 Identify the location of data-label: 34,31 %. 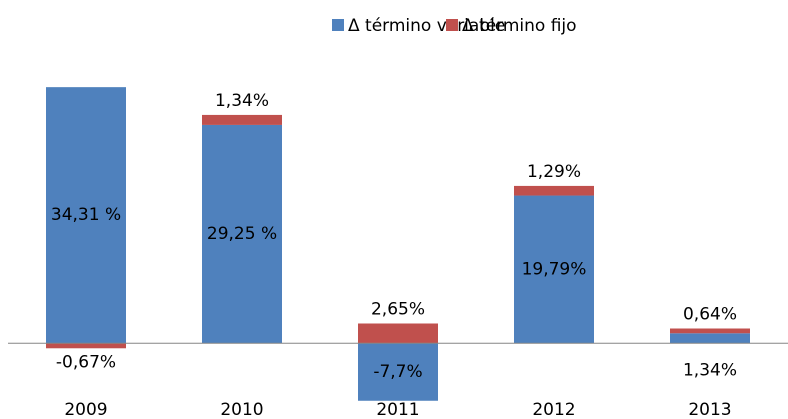
(86, 215).